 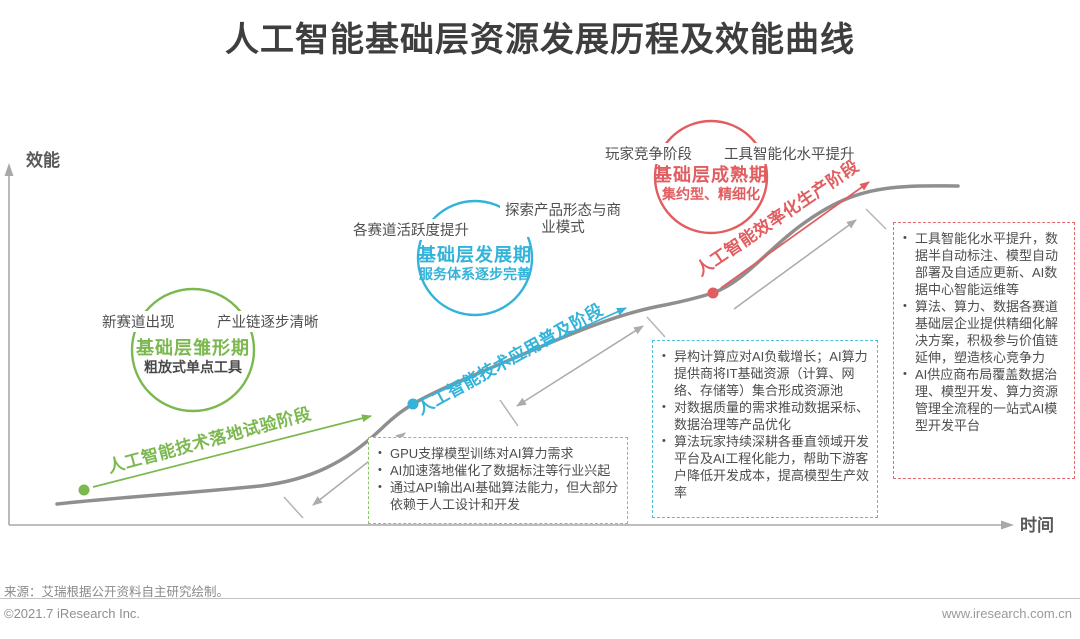 What do you see at coordinates (9, 169) in the screenshot?
I see `y-axis-arrow-icon` at bounding box center [9, 169].